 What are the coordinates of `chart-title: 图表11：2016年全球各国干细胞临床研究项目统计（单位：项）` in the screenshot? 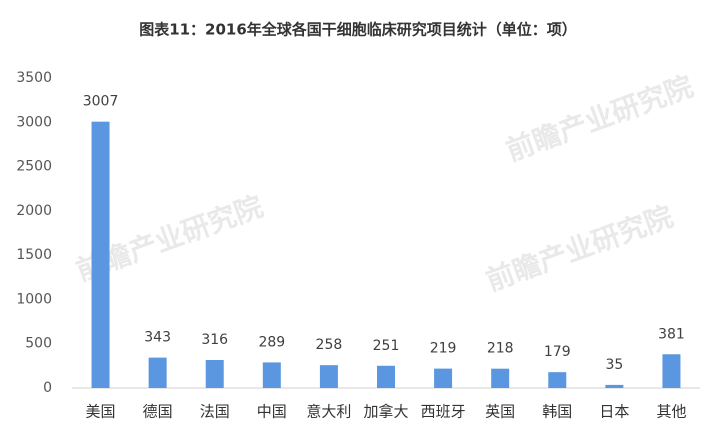 It's located at (358, 30).